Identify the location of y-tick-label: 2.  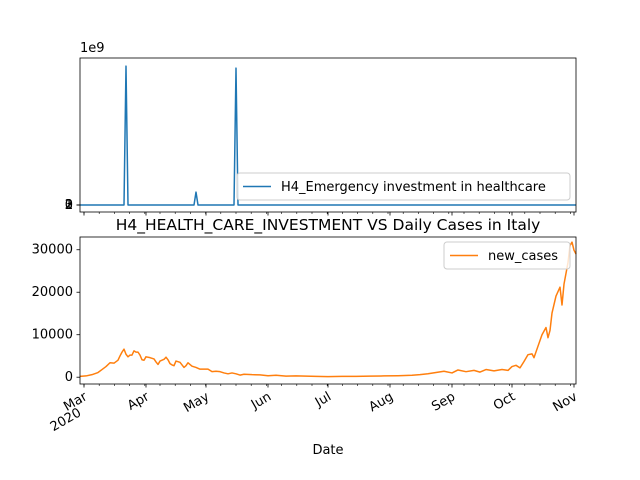
(69, 205).